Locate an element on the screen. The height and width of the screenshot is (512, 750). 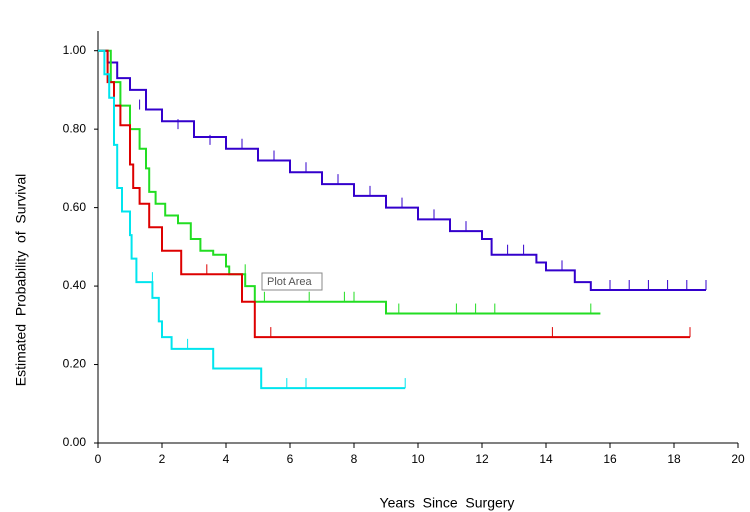
y-tick-label: 1.00 is located at coordinates (75, 50).